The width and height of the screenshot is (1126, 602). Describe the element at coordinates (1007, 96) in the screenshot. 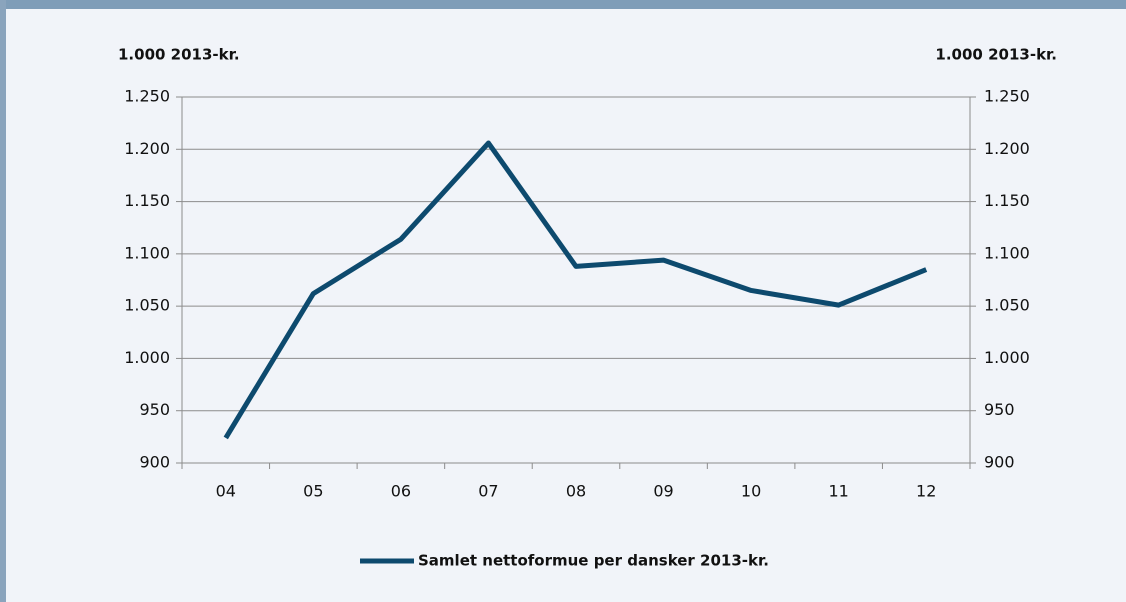

I see `y2-tick-label: 1.250` at that location.